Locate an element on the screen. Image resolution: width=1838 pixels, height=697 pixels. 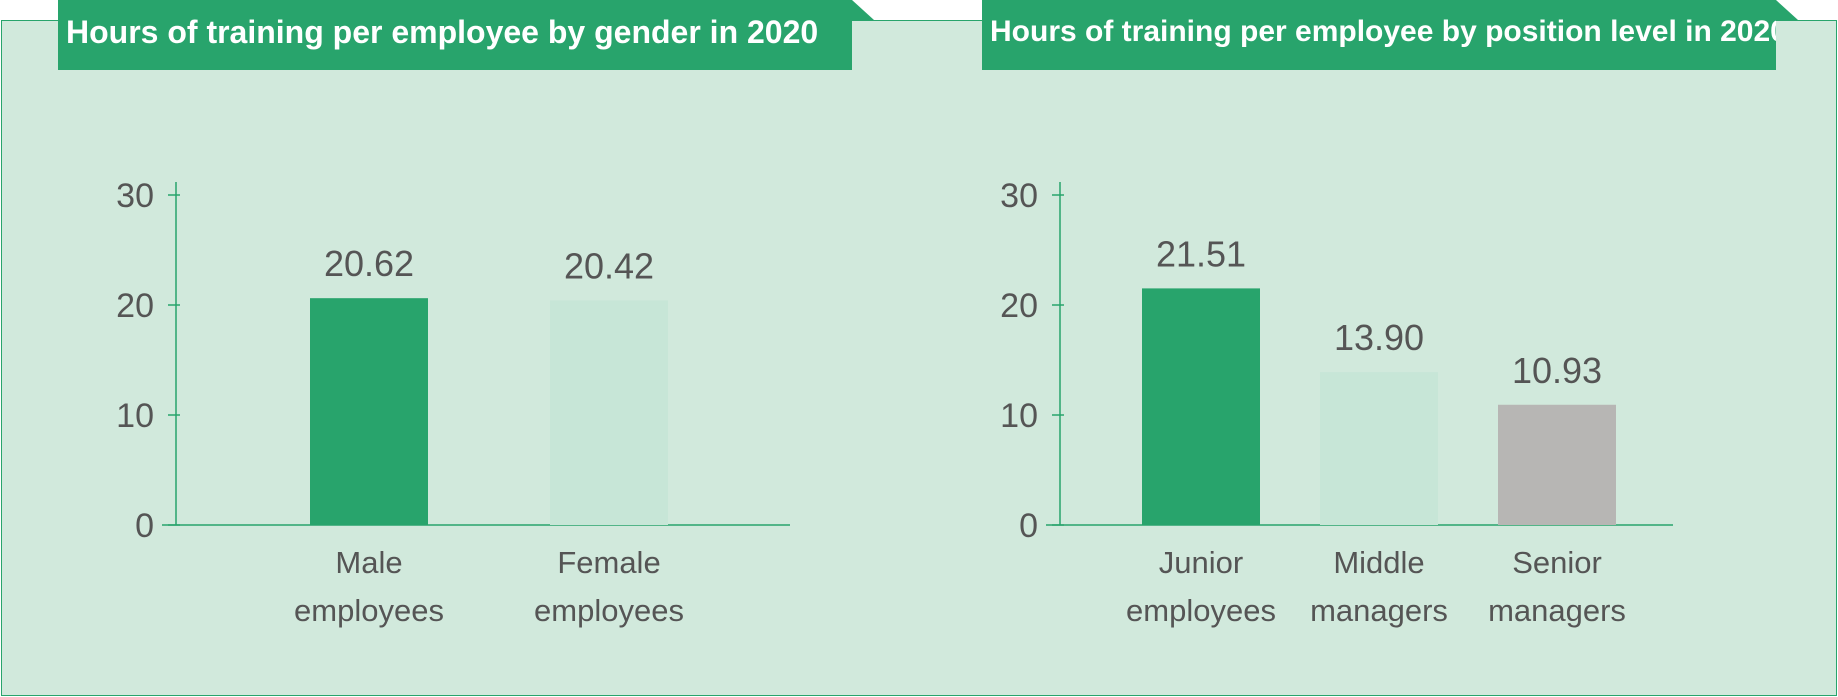
position-category-label-2: Senior managers is located at coordinates (1557, 586).